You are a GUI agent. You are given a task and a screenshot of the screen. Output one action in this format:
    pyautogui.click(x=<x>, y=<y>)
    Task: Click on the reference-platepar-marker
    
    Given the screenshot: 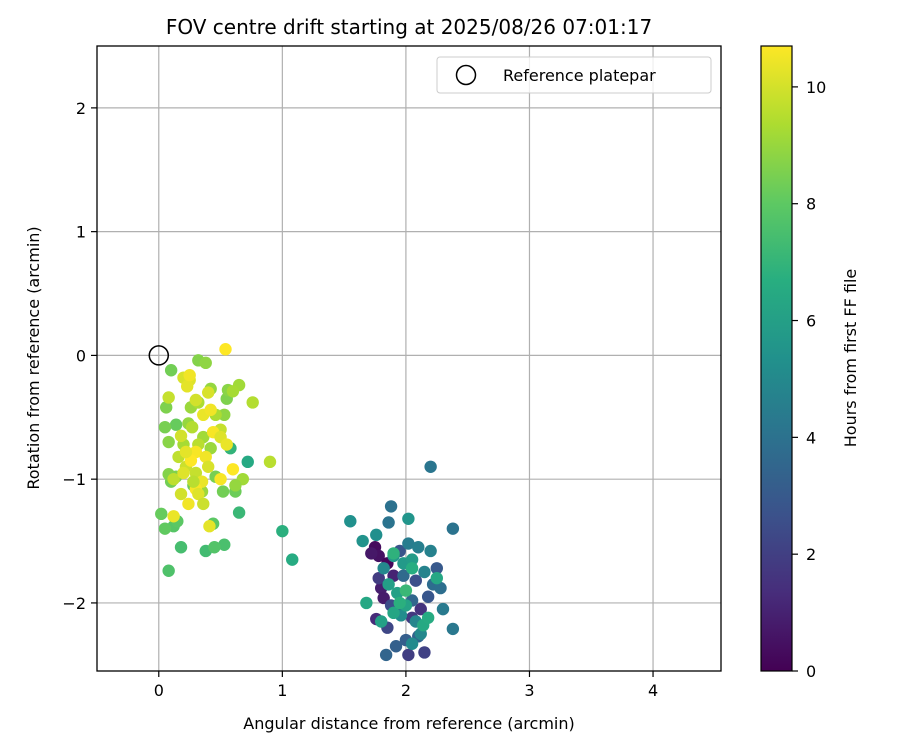 What is the action you would take?
    pyautogui.click(x=159, y=355)
    